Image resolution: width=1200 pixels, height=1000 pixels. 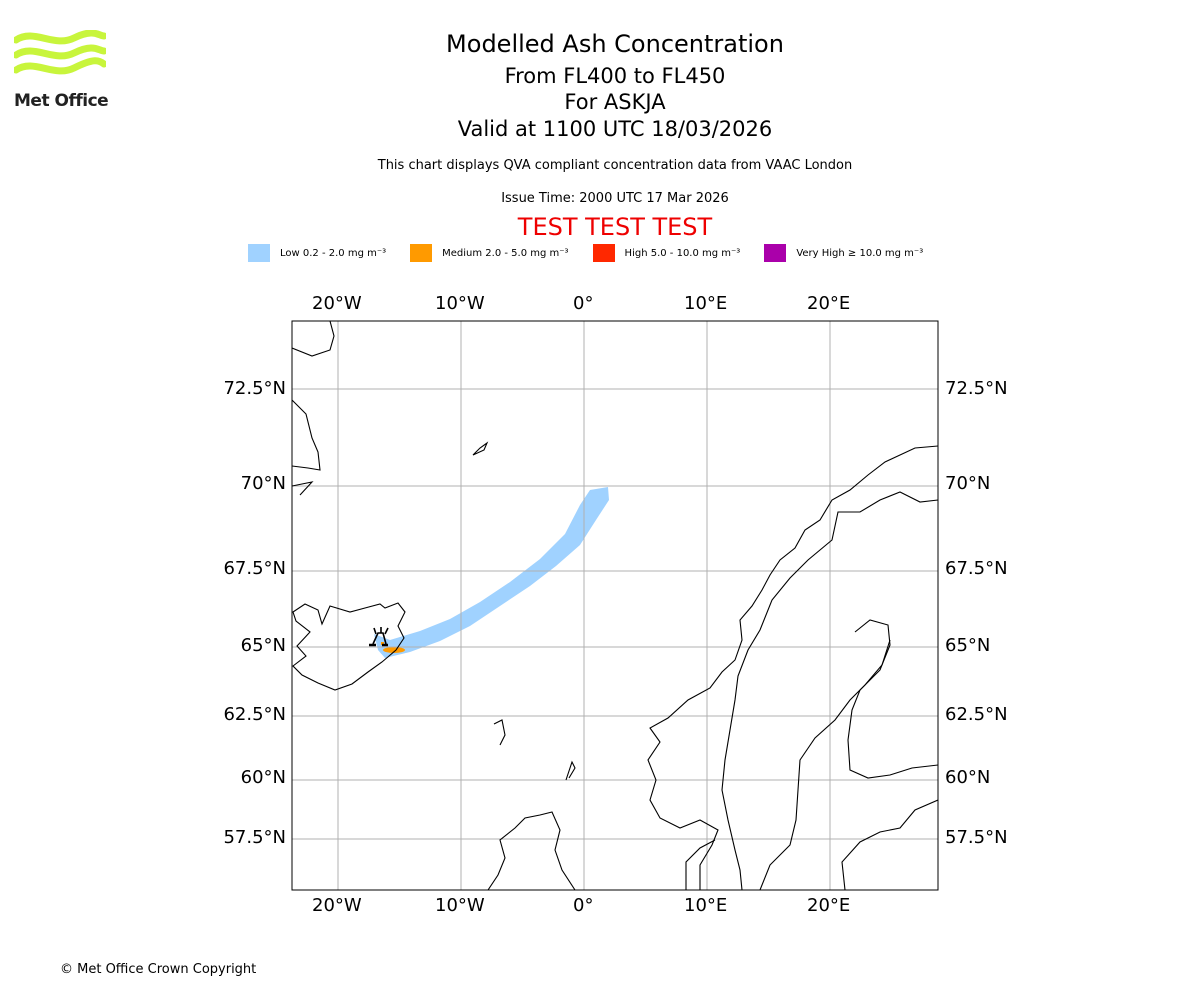 I want to click on lat-tick-right: 57.5°N, so click(x=976, y=837).